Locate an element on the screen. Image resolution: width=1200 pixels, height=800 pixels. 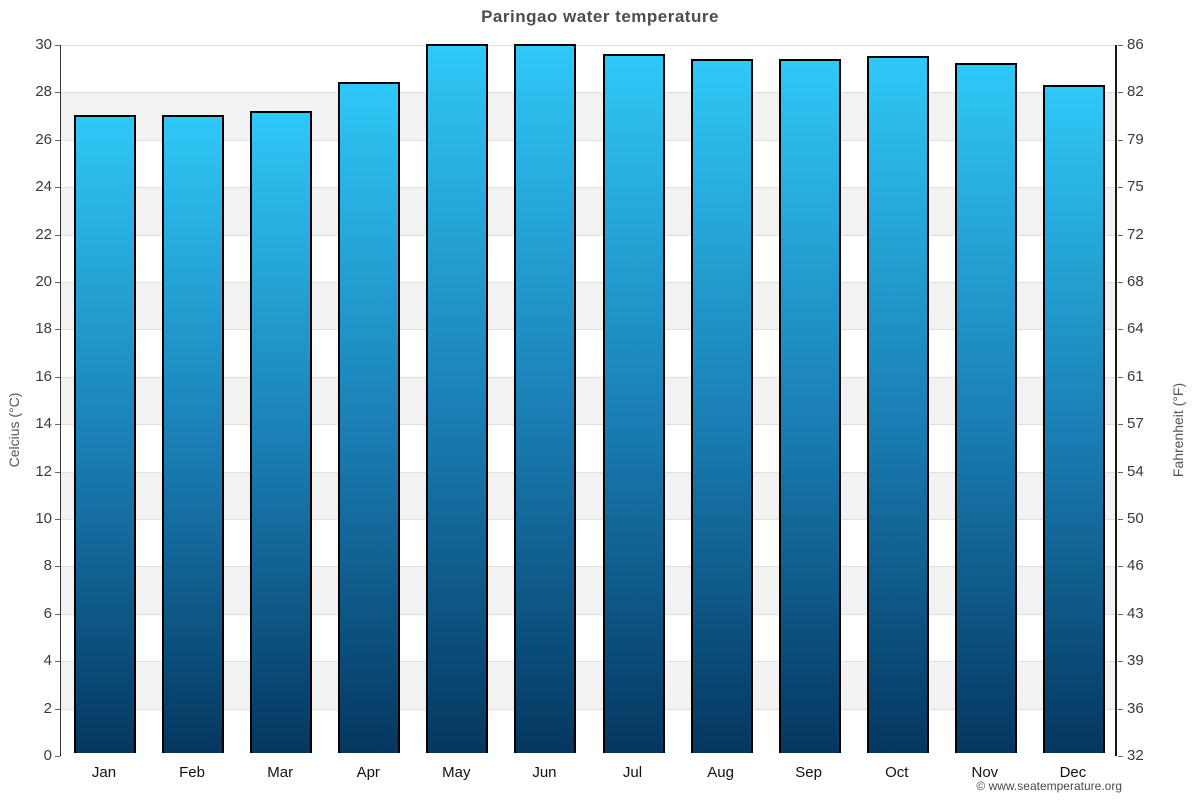
fahrenheit-tick-label: 43 is located at coordinates (1135, 613).